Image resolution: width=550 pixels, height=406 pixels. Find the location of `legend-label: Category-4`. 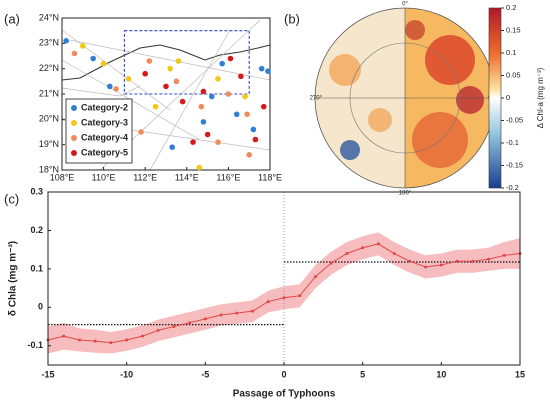

legend-label: Category-4 is located at coordinates (104, 137).